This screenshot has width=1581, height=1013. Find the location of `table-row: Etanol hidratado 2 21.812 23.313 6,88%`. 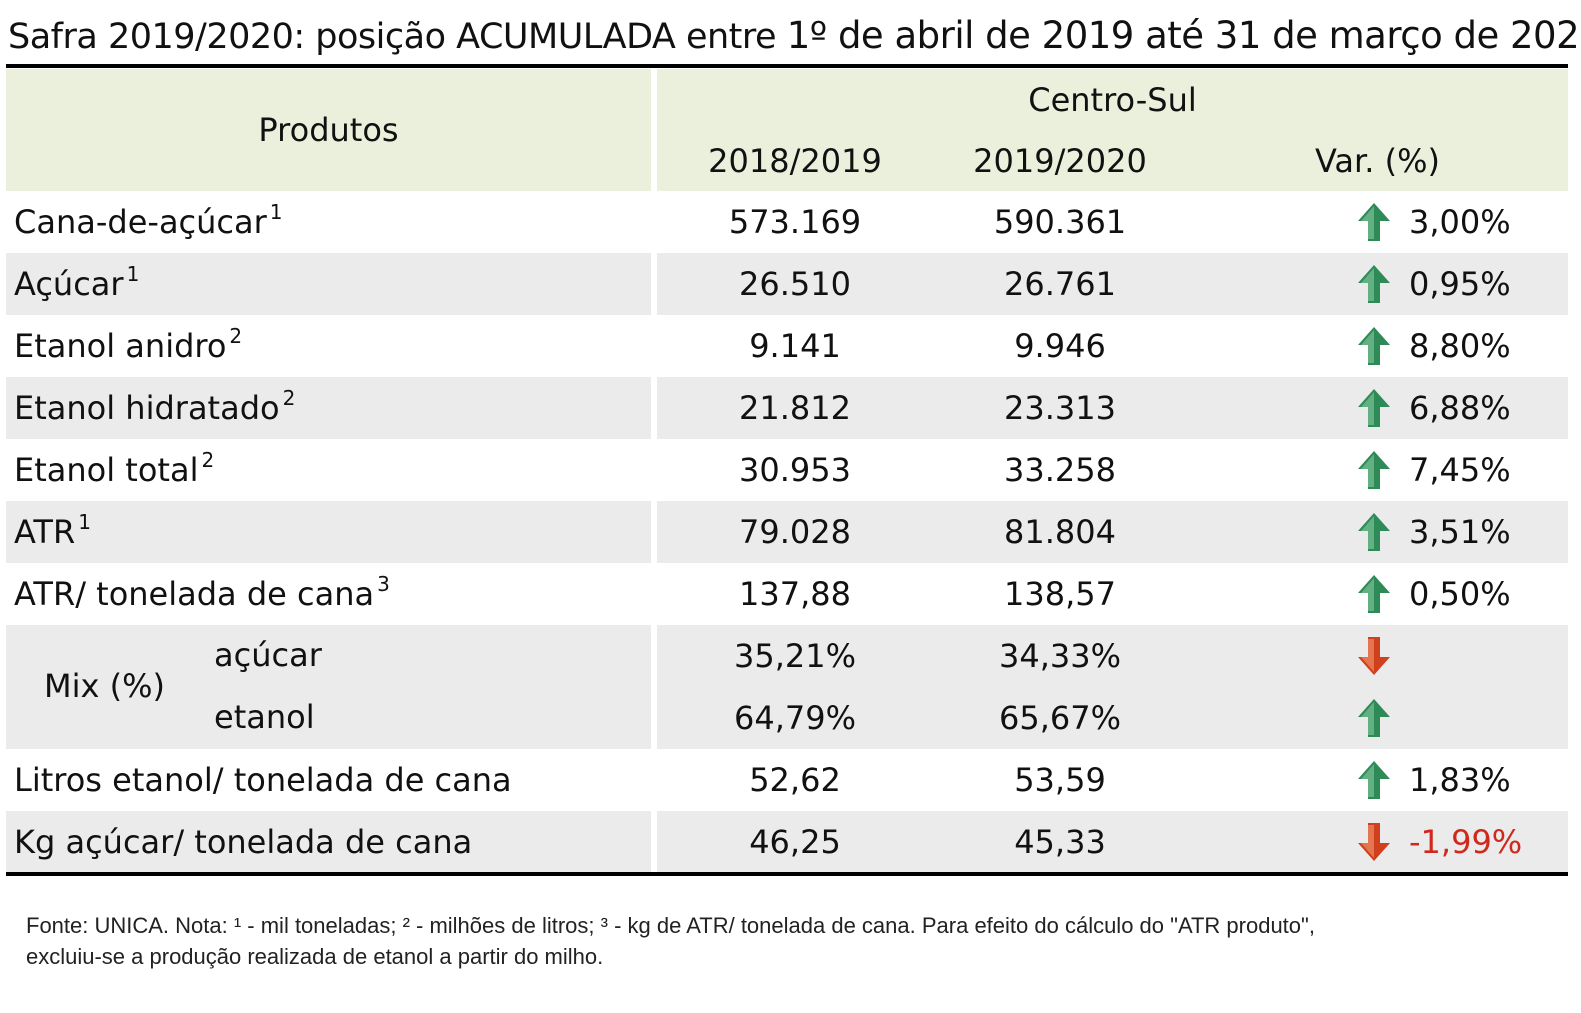

table-row: Etanol hidratado 2 21.812 23.313 6,88% is located at coordinates (787, 408).